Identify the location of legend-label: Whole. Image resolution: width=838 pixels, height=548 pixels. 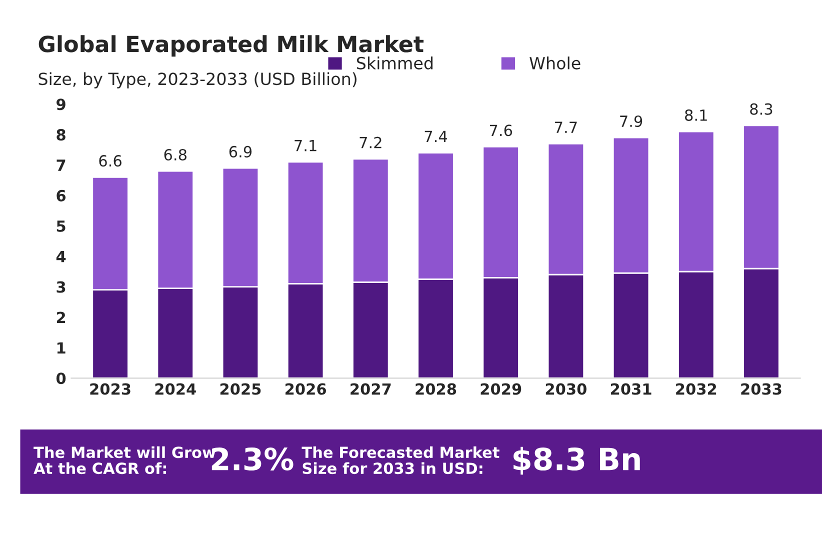
(555, 63).